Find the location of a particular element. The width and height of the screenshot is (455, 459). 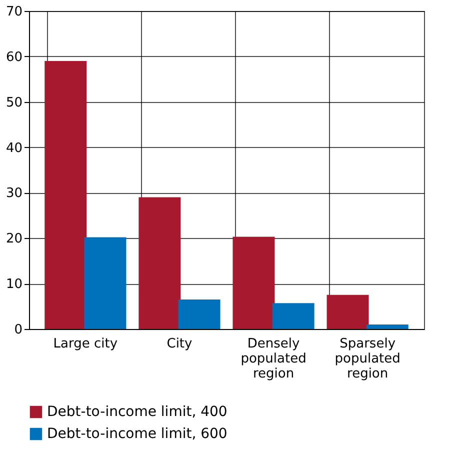

y-tick-label: 10 is located at coordinates (14, 284).